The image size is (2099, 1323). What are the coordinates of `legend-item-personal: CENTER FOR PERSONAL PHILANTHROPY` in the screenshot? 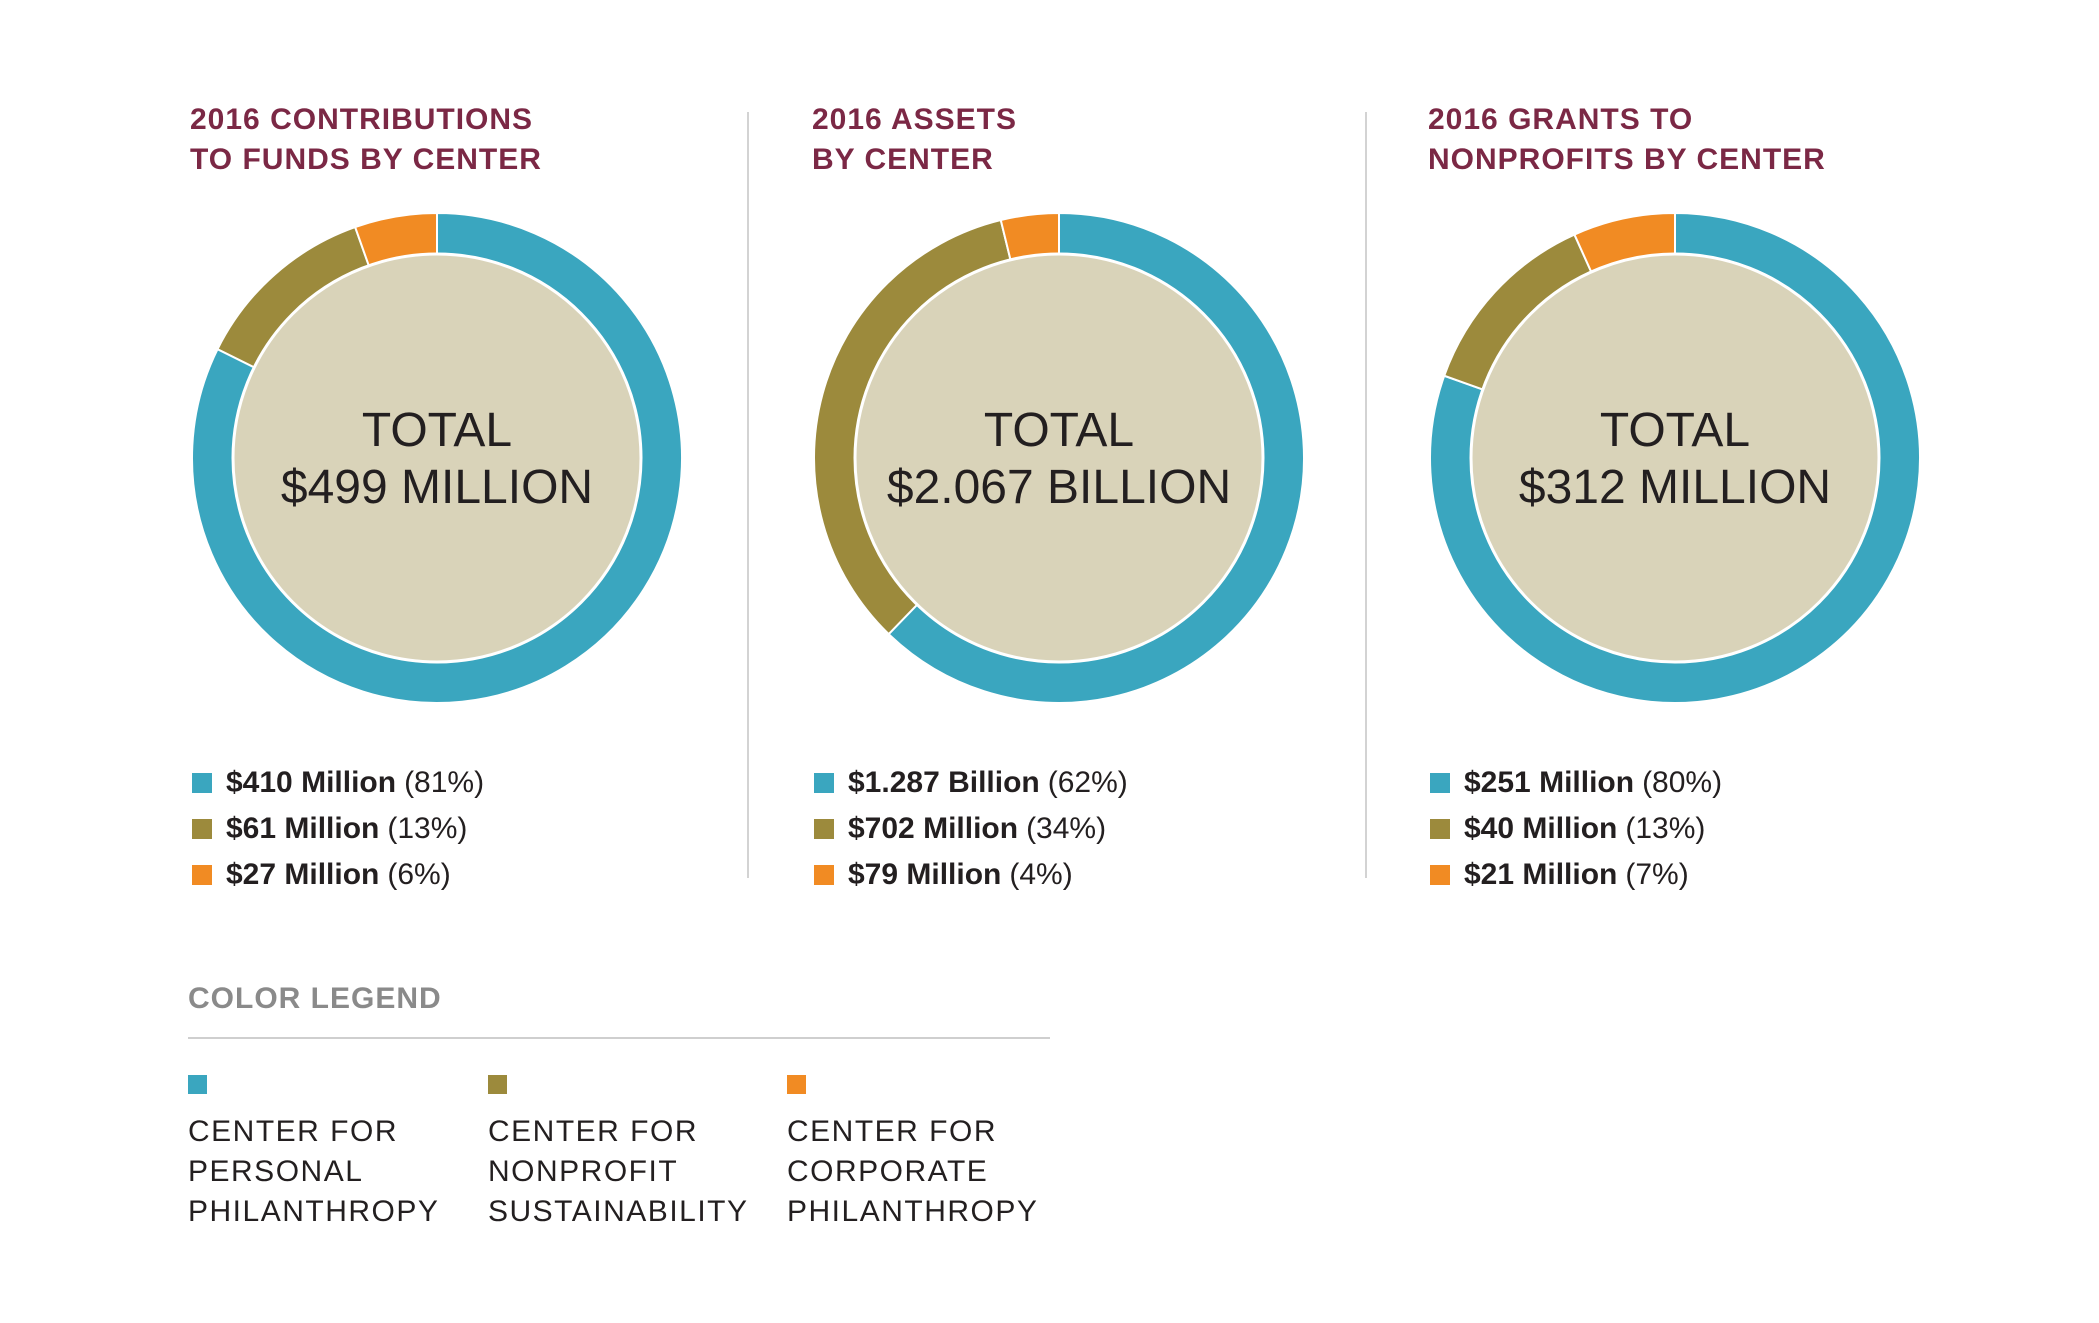 It's located at (333, 1153).